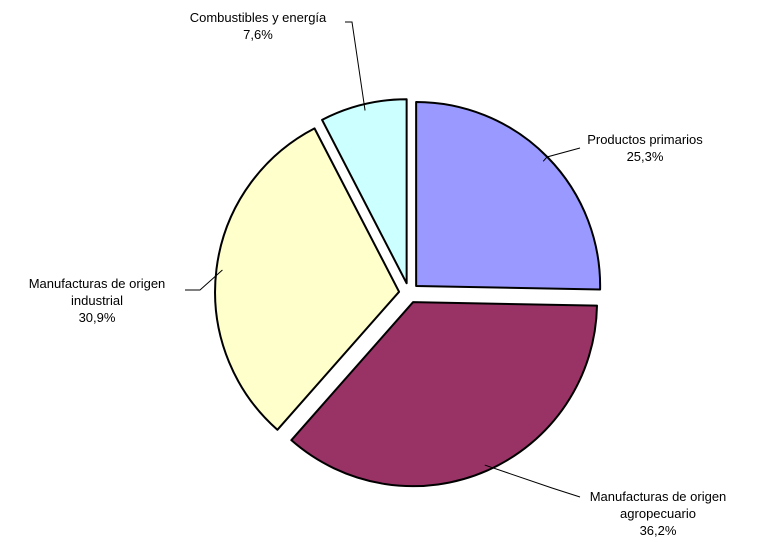  I want to click on slice-name-industrial: Manufacturas de origen, so click(97, 283).